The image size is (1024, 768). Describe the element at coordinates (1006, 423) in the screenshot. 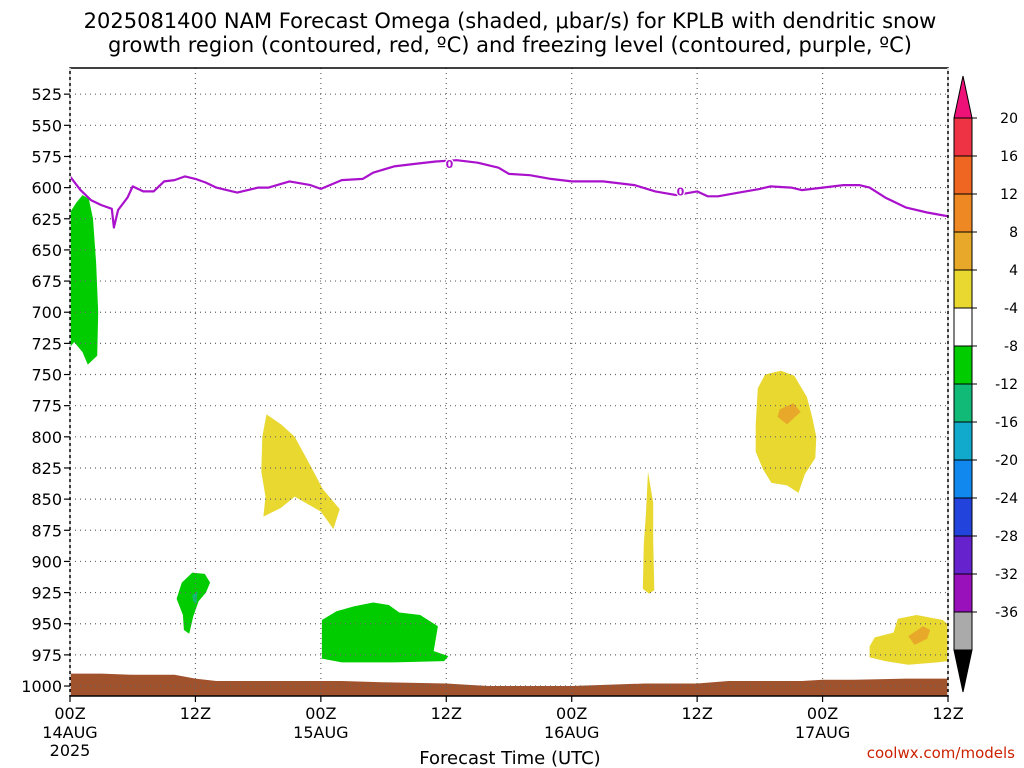

I see `colorbar-label: -16` at that location.